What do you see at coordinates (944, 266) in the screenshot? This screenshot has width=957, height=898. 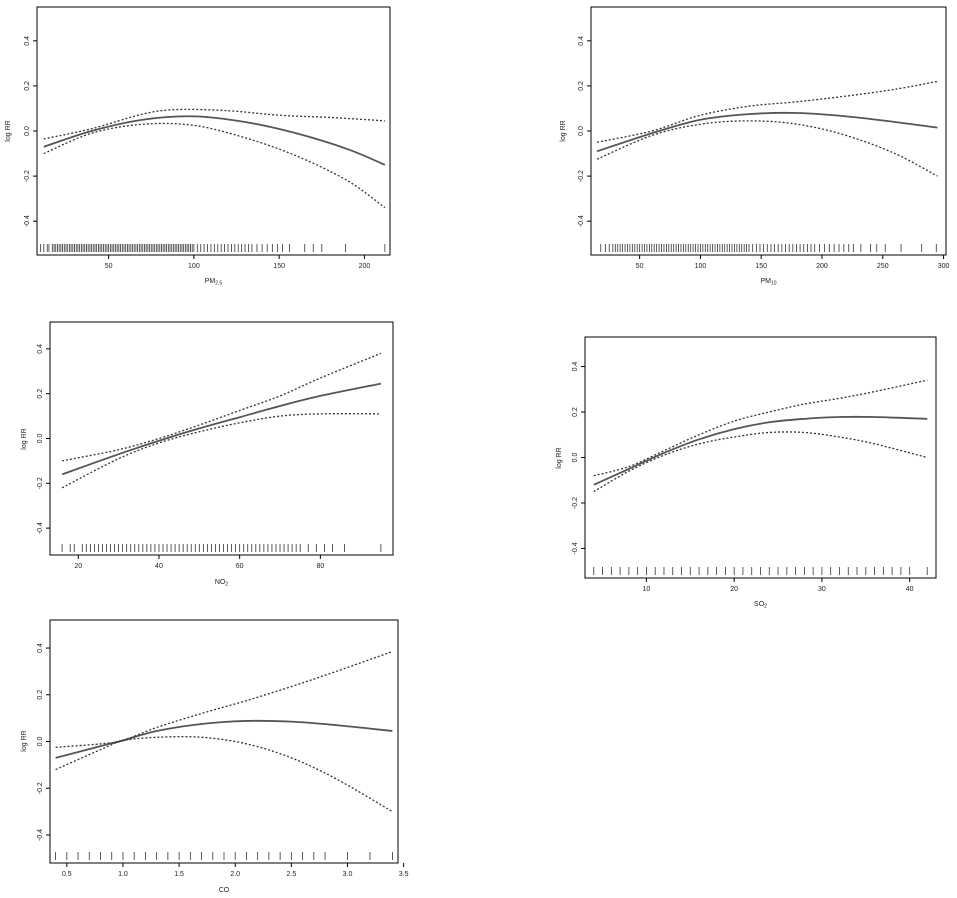 I see `x-tick-label: 300` at bounding box center [944, 266].